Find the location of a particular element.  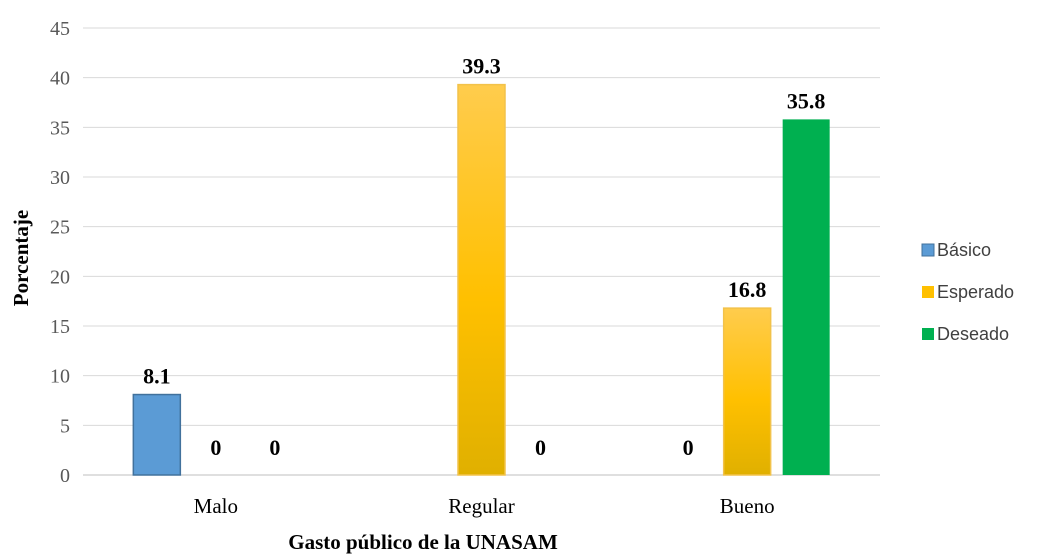

x-category-label: Bueno is located at coordinates (747, 506).